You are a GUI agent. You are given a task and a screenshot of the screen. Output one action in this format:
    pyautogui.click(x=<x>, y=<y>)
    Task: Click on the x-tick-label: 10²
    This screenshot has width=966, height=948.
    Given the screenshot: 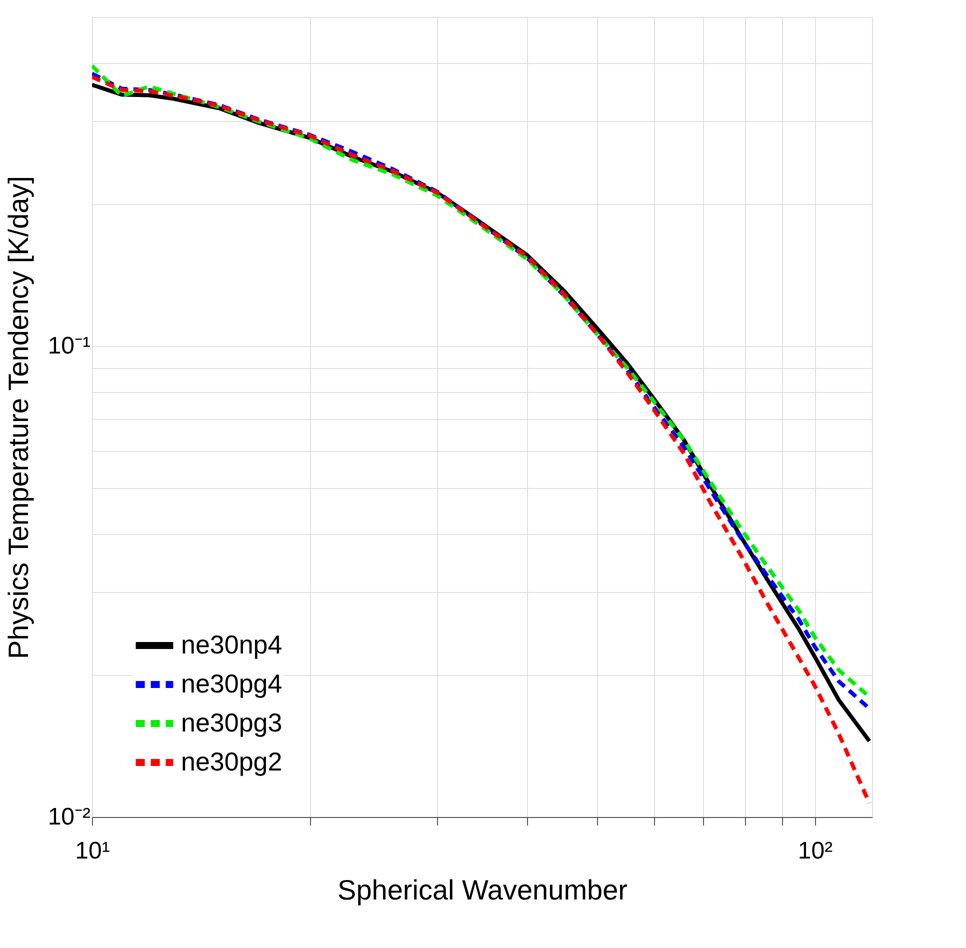 What is the action you would take?
    pyautogui.click(x=815, y=851)
    